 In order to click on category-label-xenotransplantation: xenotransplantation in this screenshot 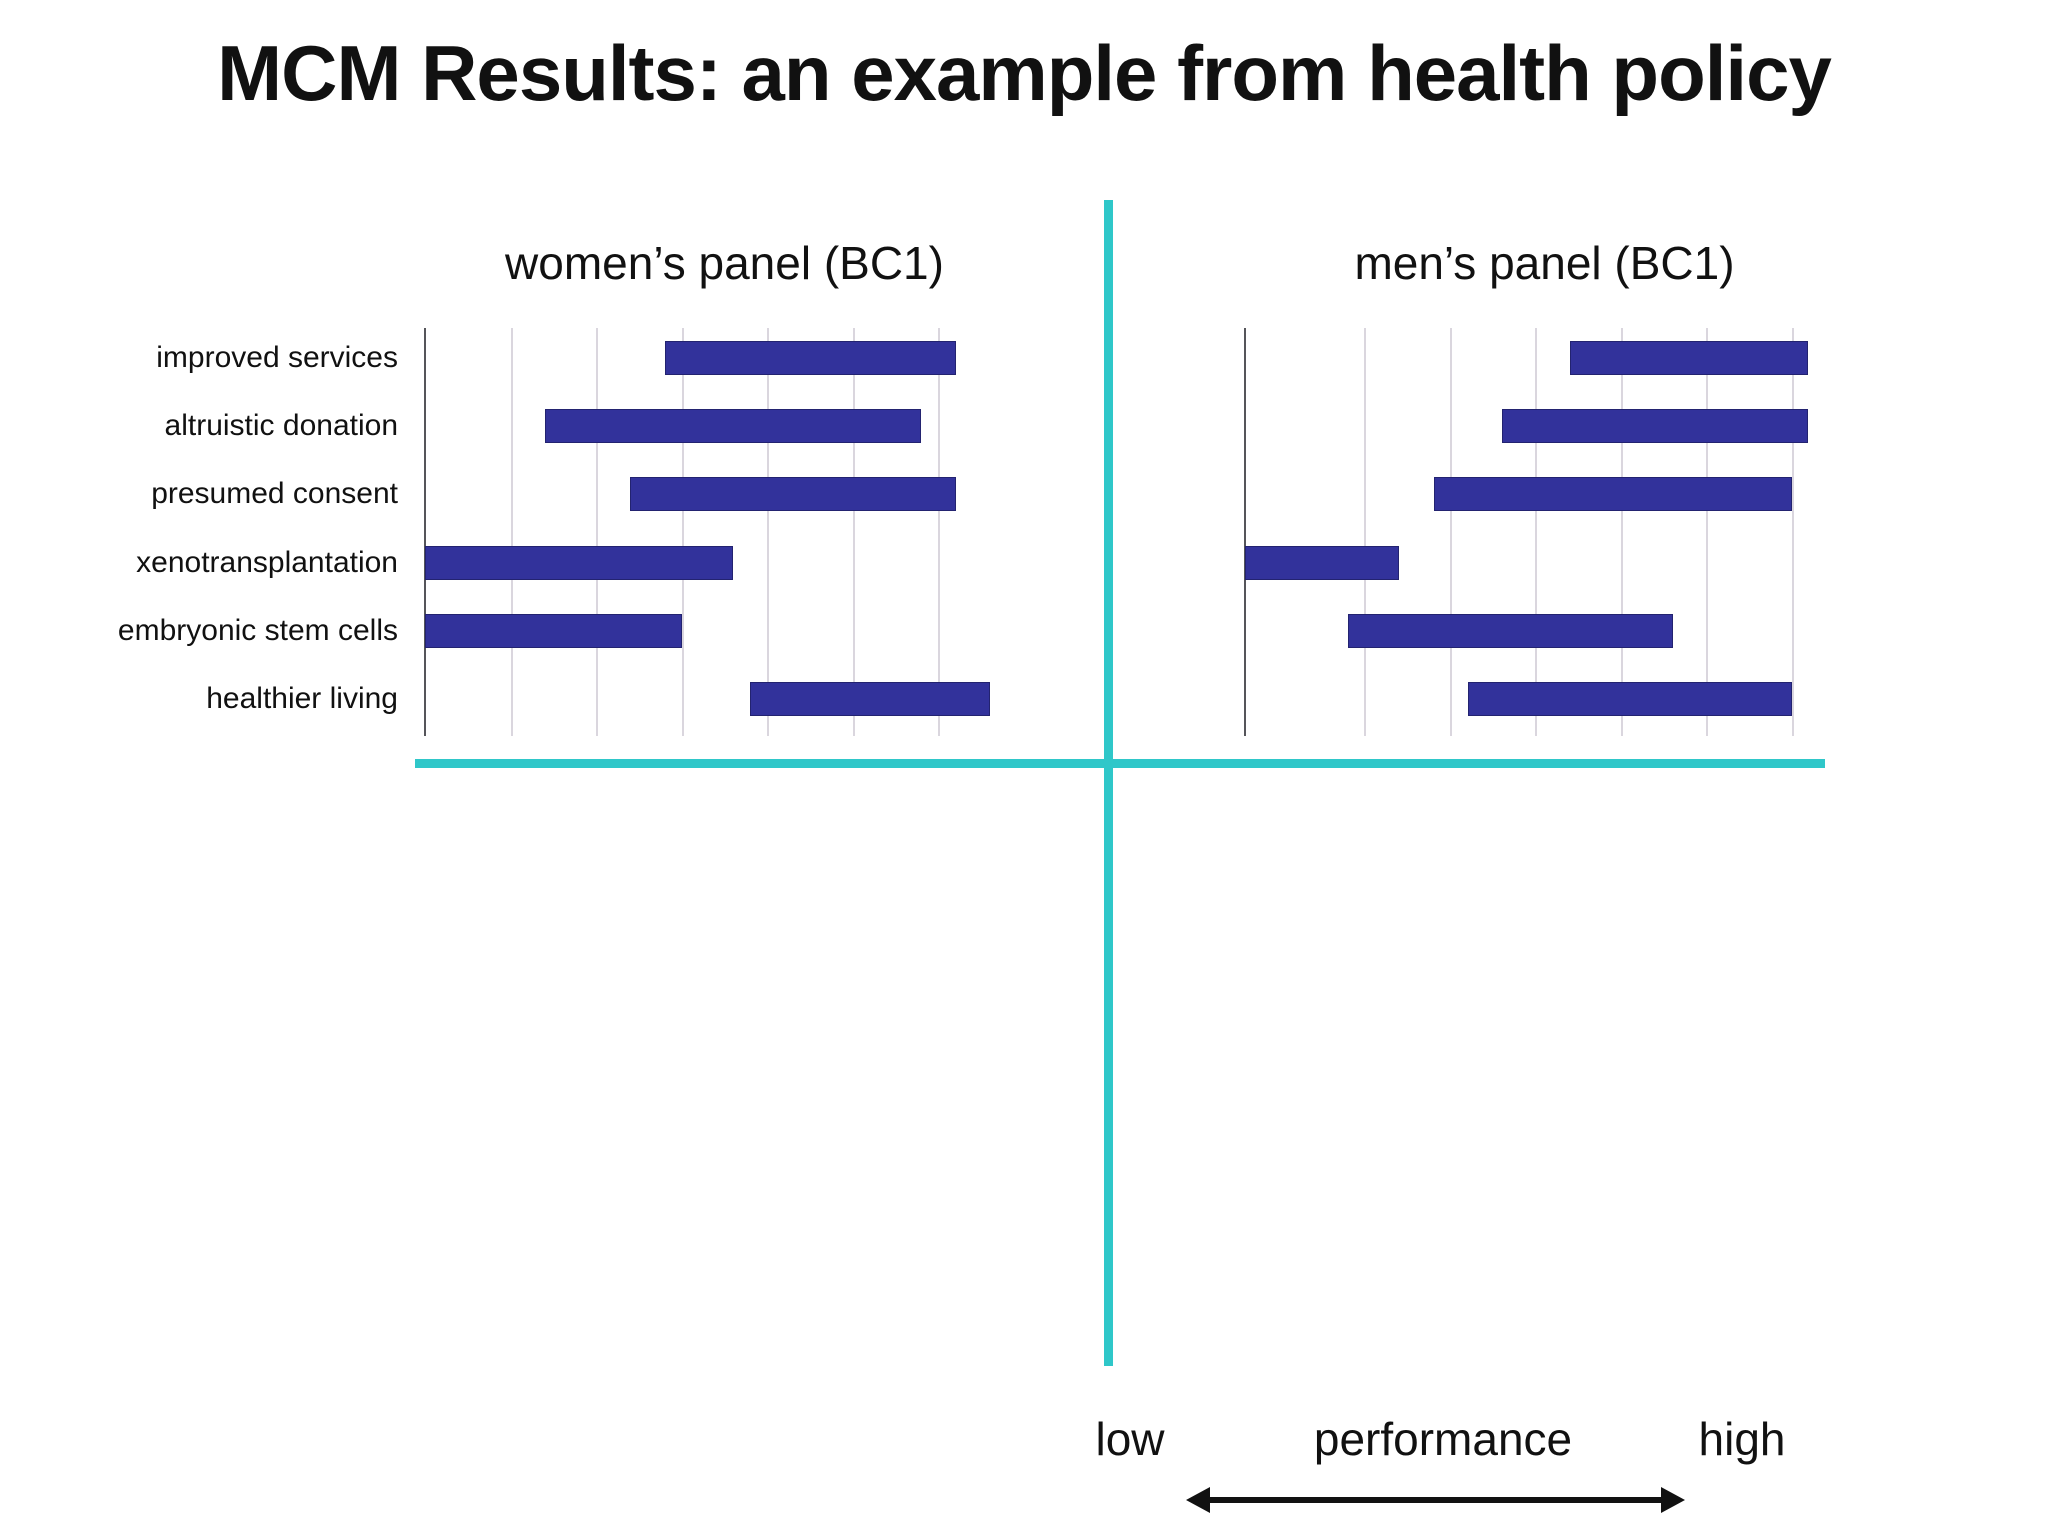, I will do `click(267, 562)`.